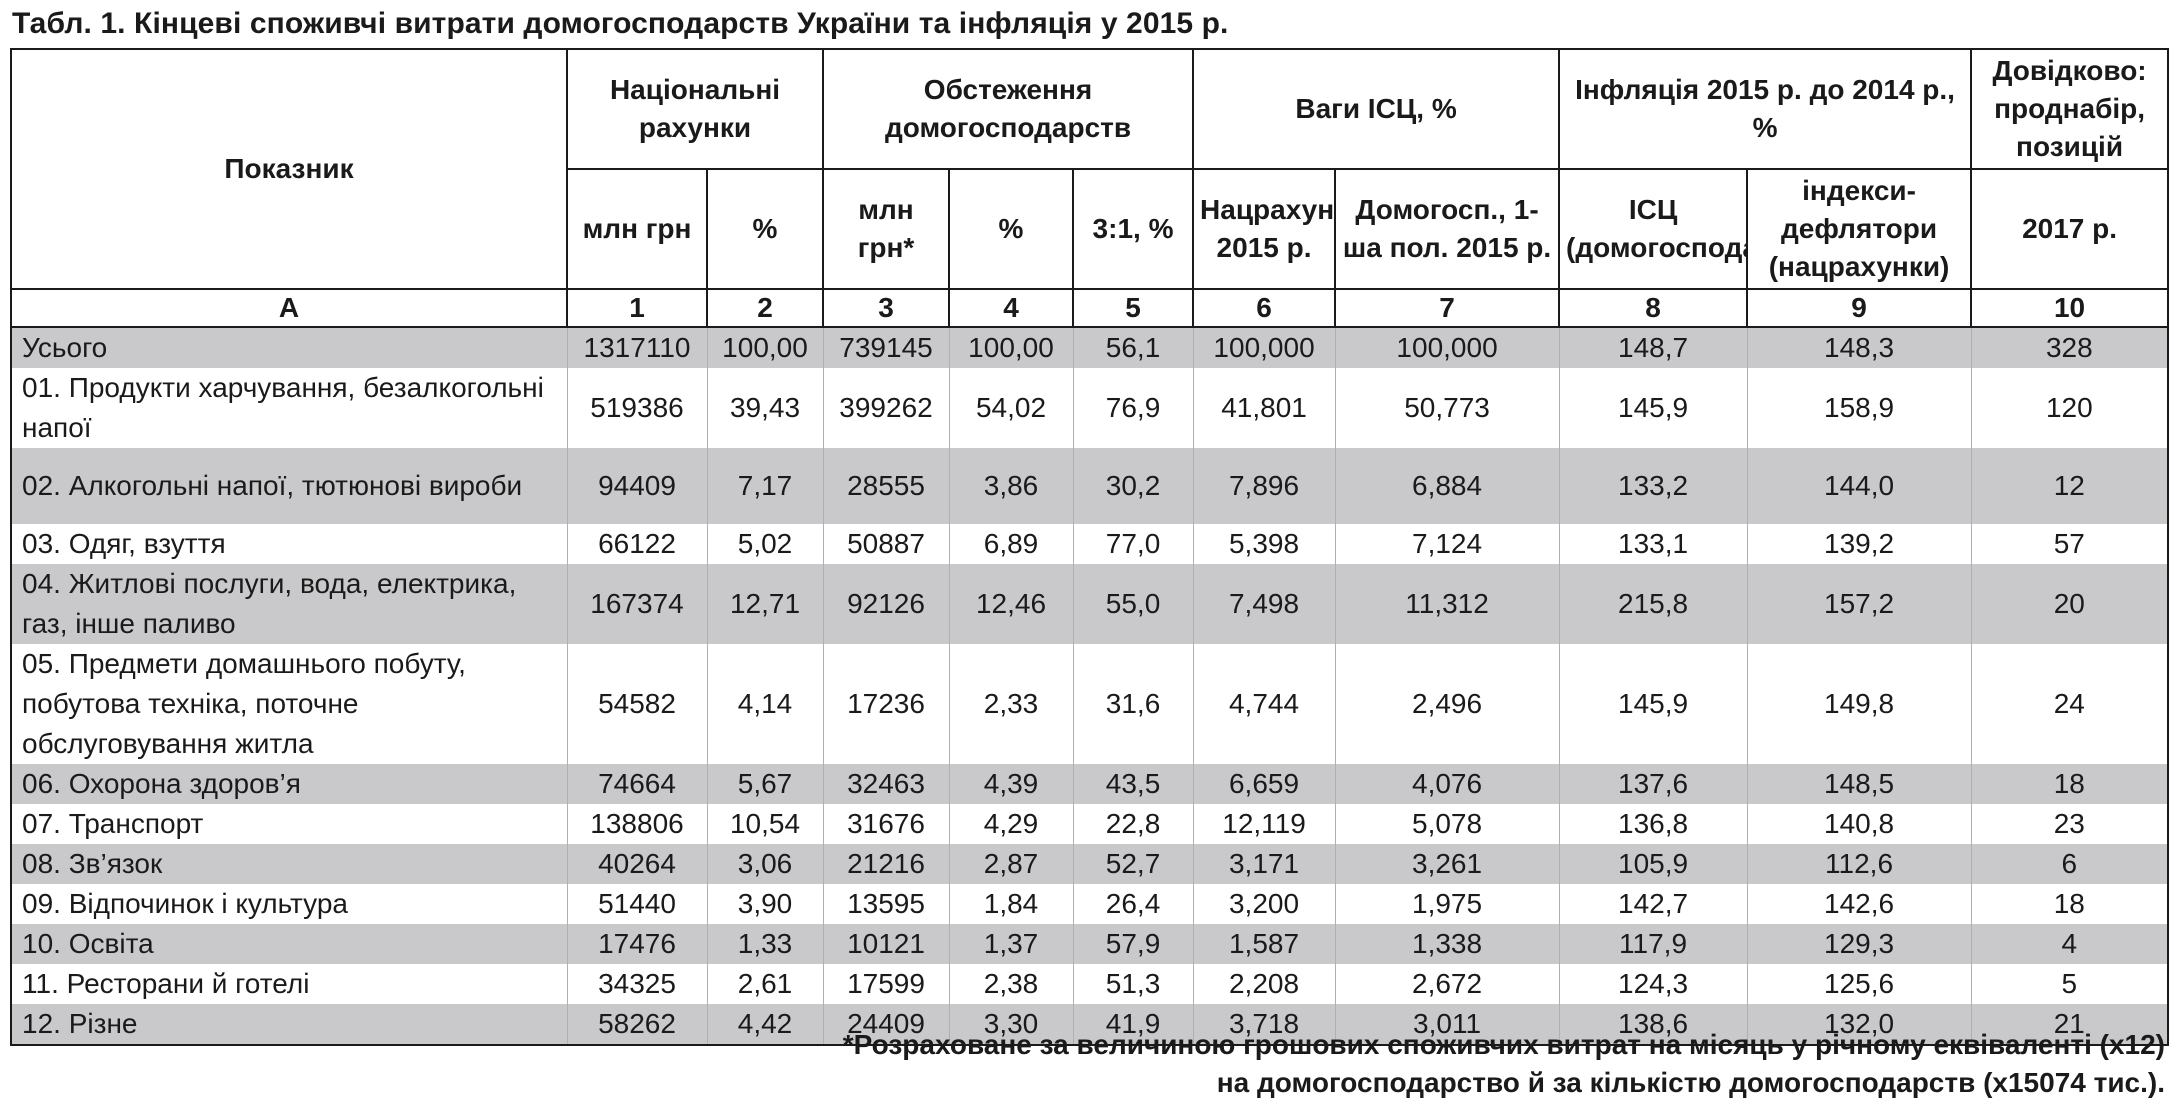 Image resolution: width=2177 pixels, height=1102 pixels. I want to click on cell-value: 215,8, so click(1653, 604).